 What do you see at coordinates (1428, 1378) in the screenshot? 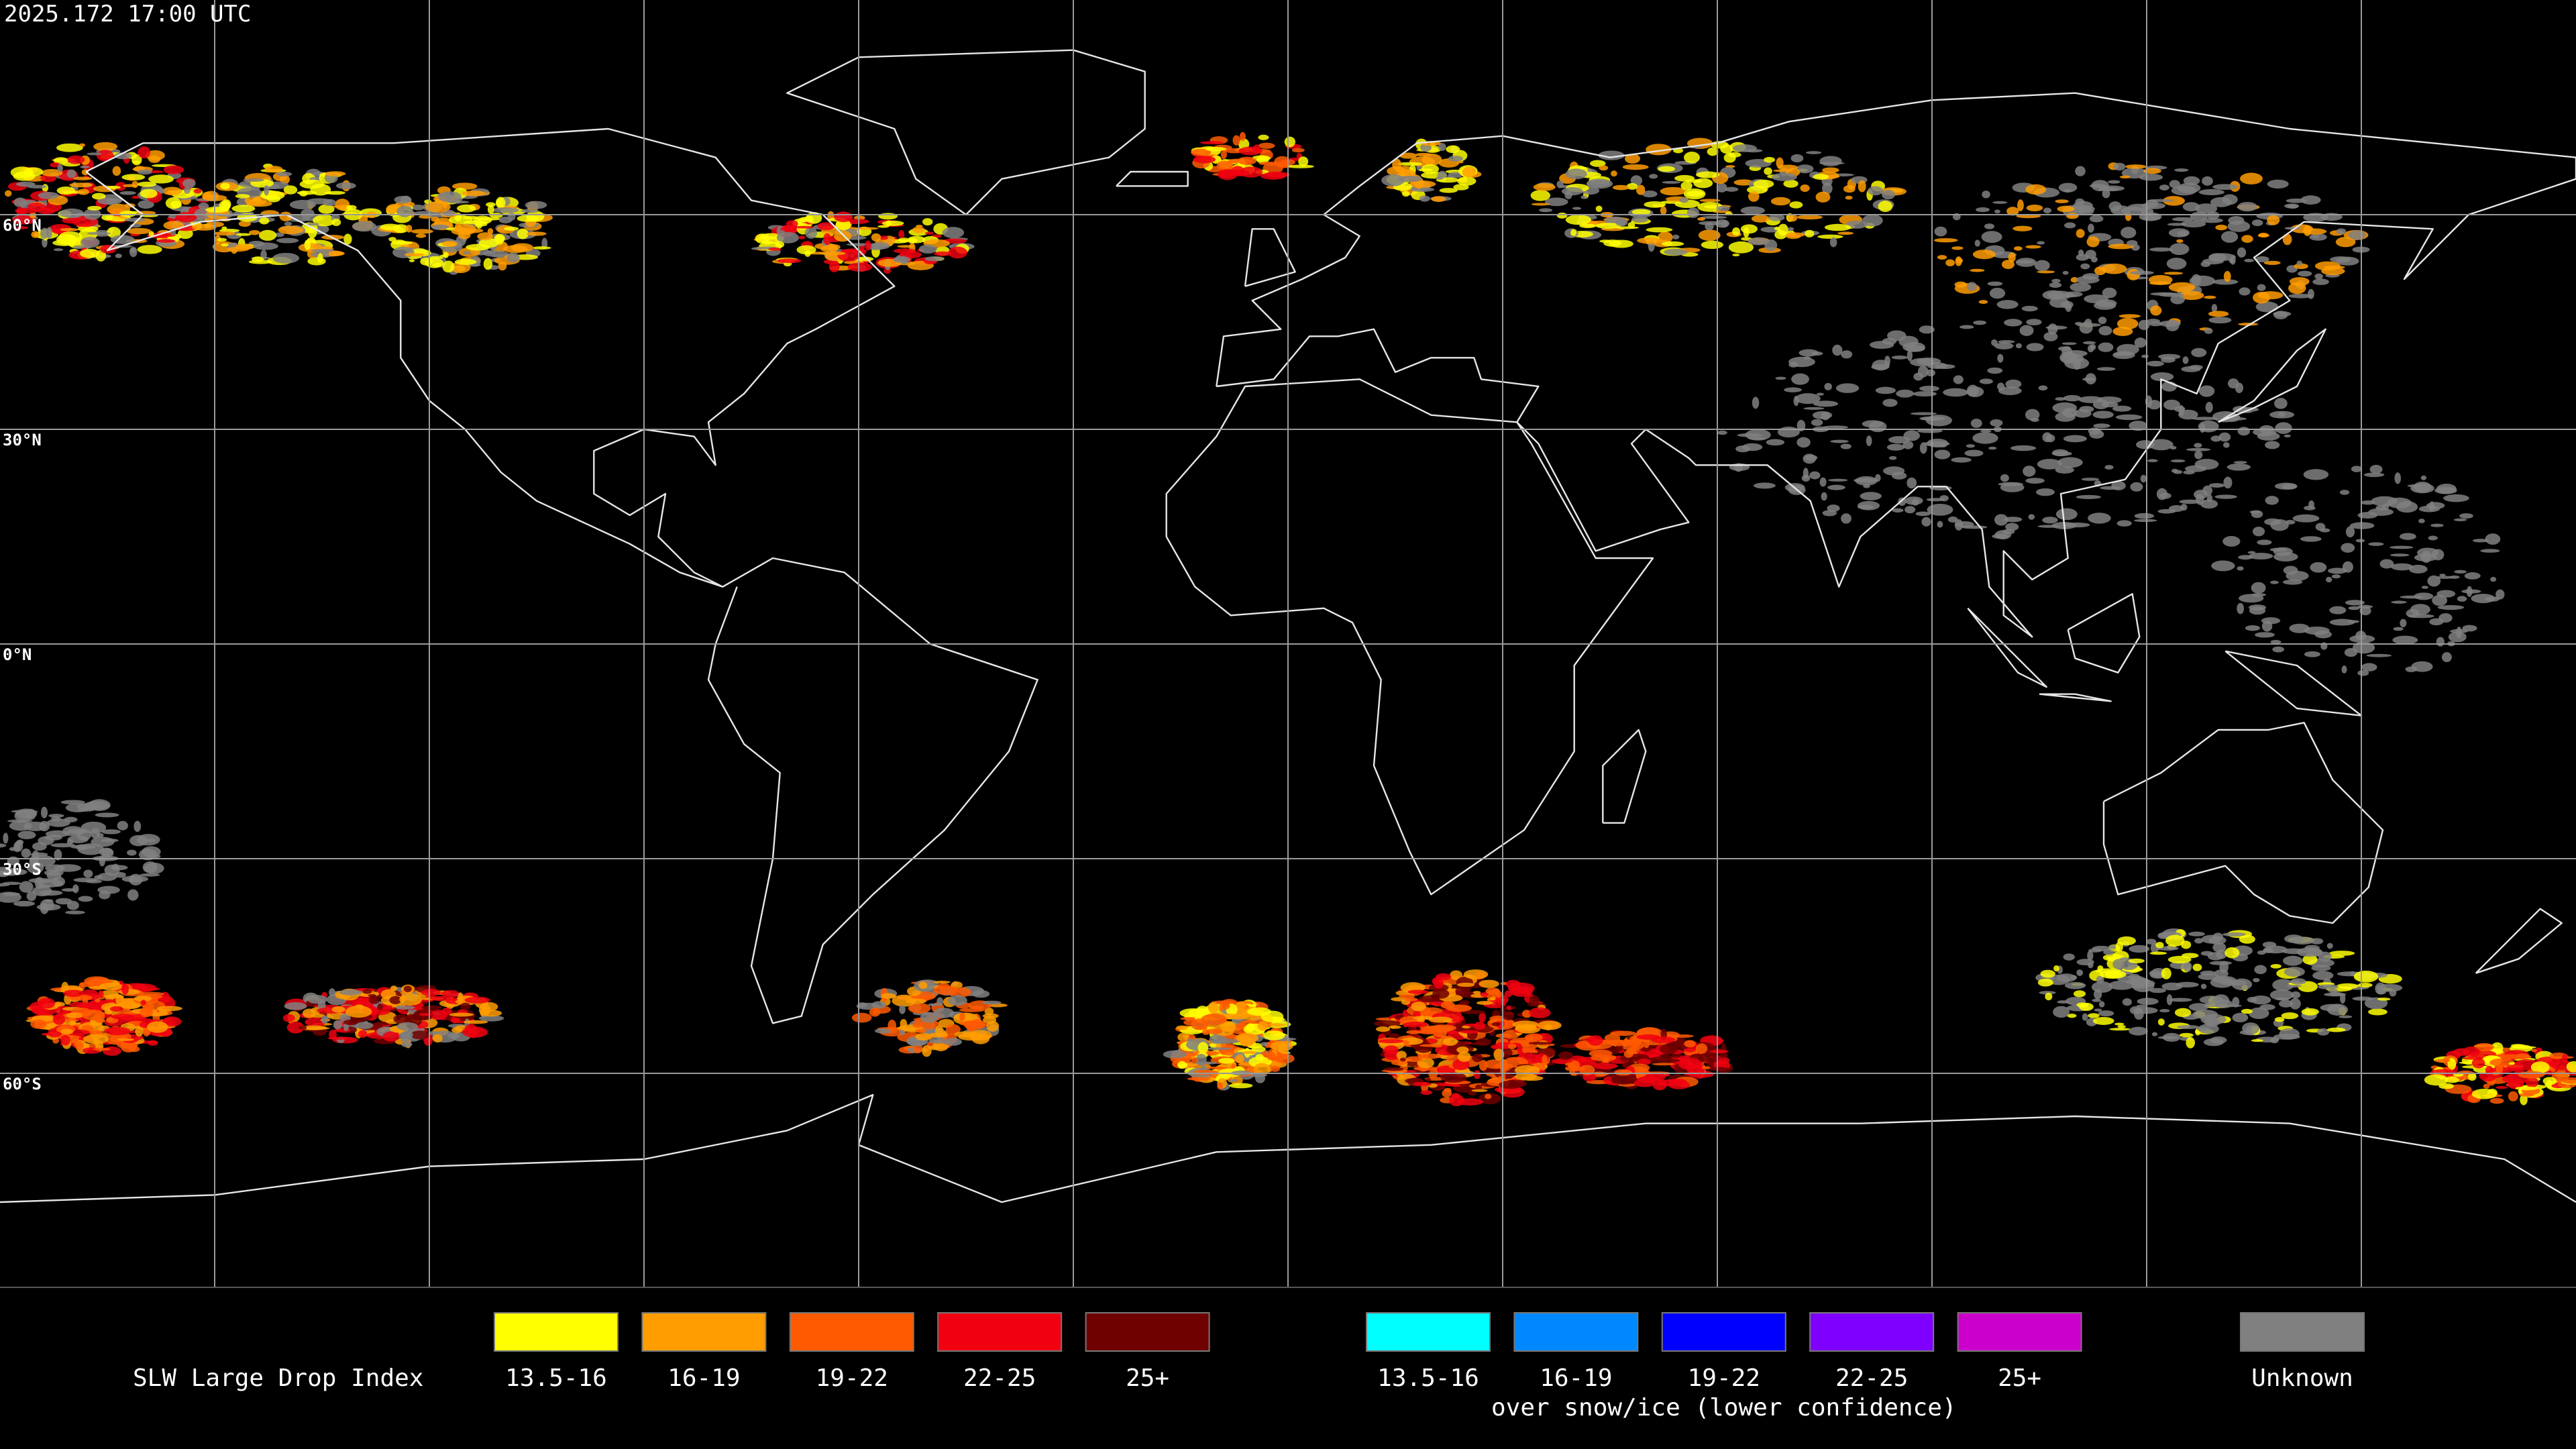
I see `legend-label: 13.5-16` at bounding box center [1428, 1378].